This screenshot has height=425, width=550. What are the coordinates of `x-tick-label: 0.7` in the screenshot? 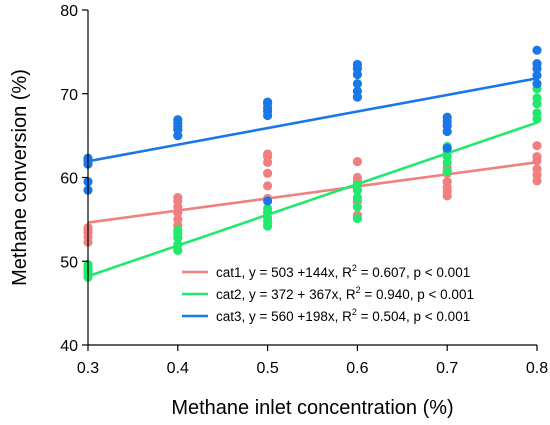 It's located at (447, 368).